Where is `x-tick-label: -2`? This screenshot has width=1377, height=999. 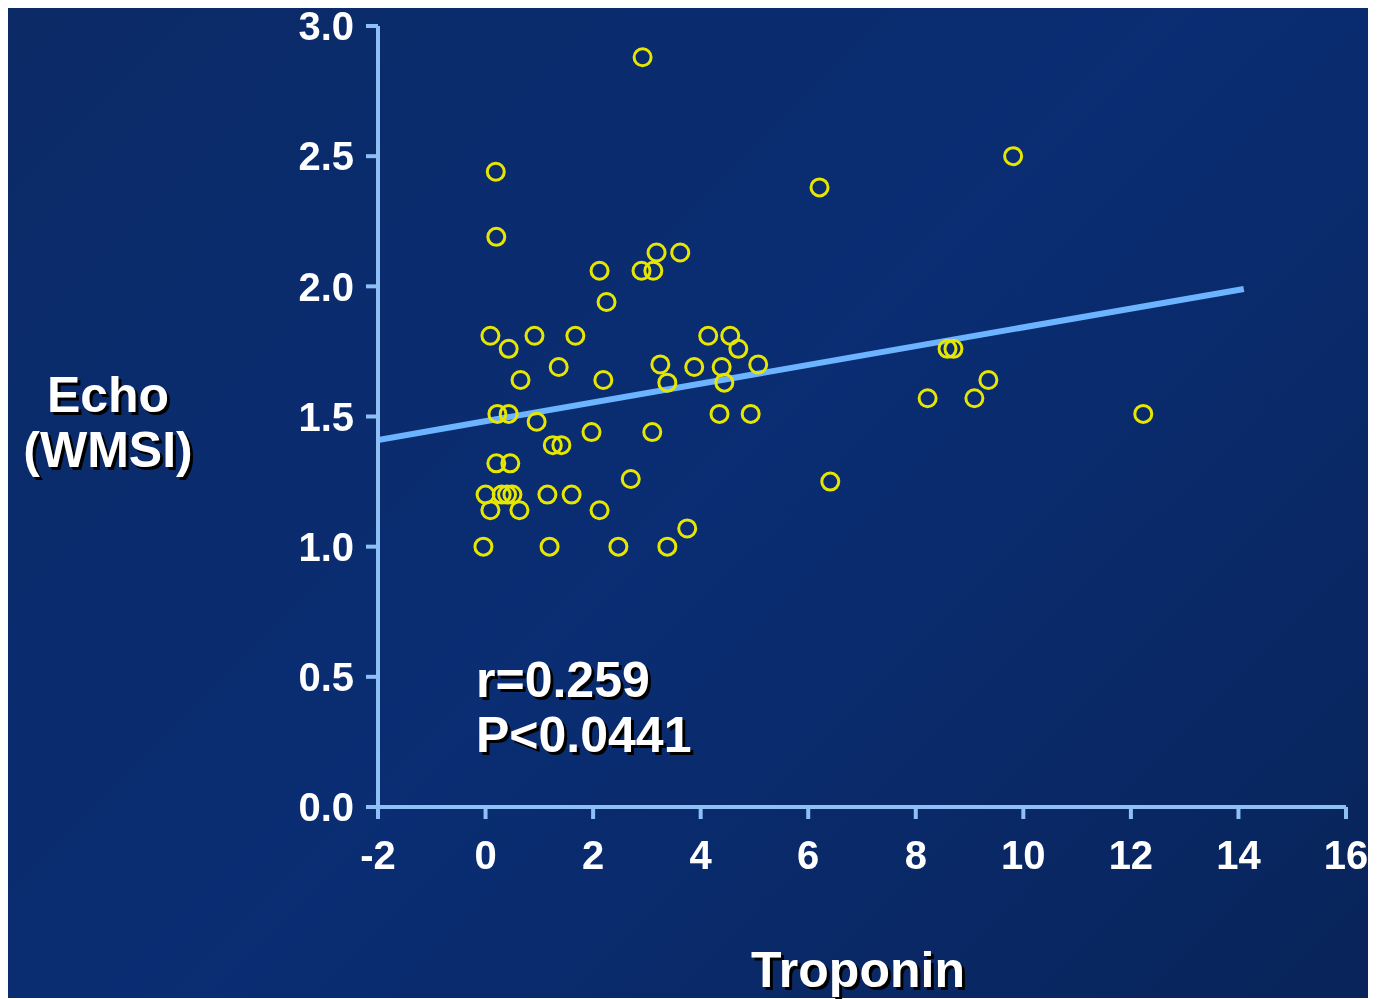
x-tick-label: -2 is located at coordinates (378, 855).